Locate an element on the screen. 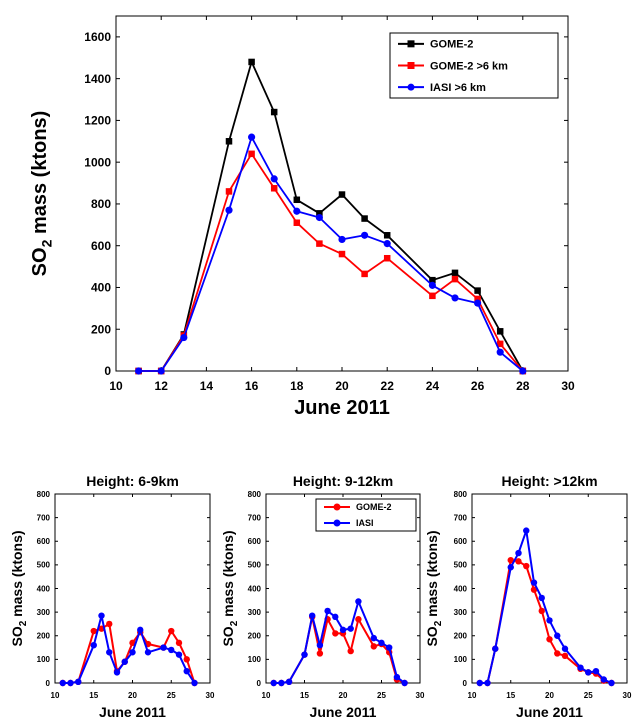 Image resolution: width=632 pixels, height=722 pixels. legend: GOME-2 IASI is located at coordinates (366, 515).